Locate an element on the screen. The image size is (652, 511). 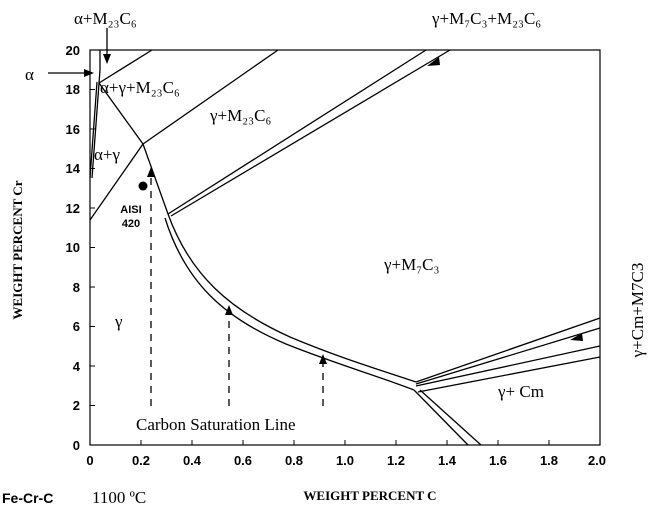
right-arrowhead is located at coordinates (576, 337).